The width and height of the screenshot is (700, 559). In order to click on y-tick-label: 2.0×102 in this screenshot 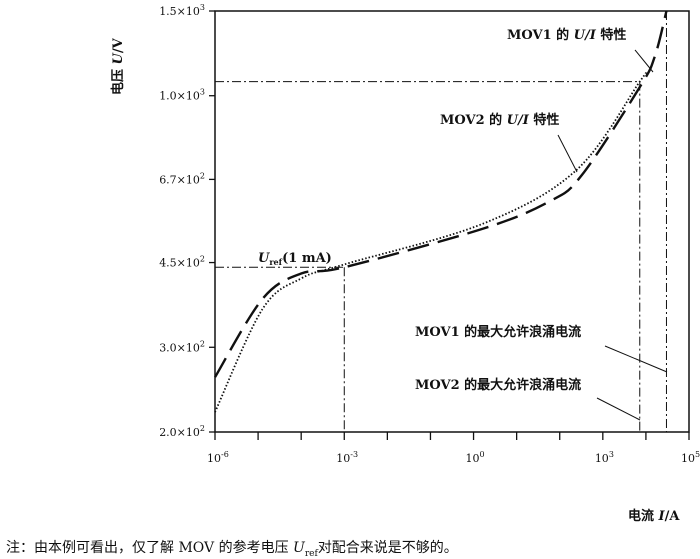, I will do `click(182, 431)`.